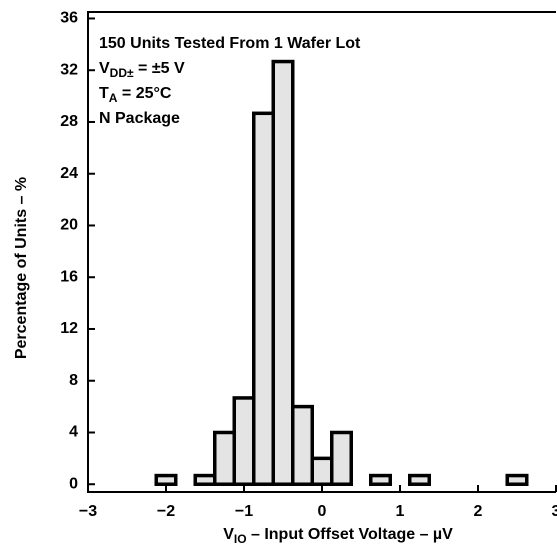 Image resolution: width=557 pixels, height=548 pixels. Describe the element at coordinates (88, 511) in the screenshot. I see `x-tick-label: −3` at that location.